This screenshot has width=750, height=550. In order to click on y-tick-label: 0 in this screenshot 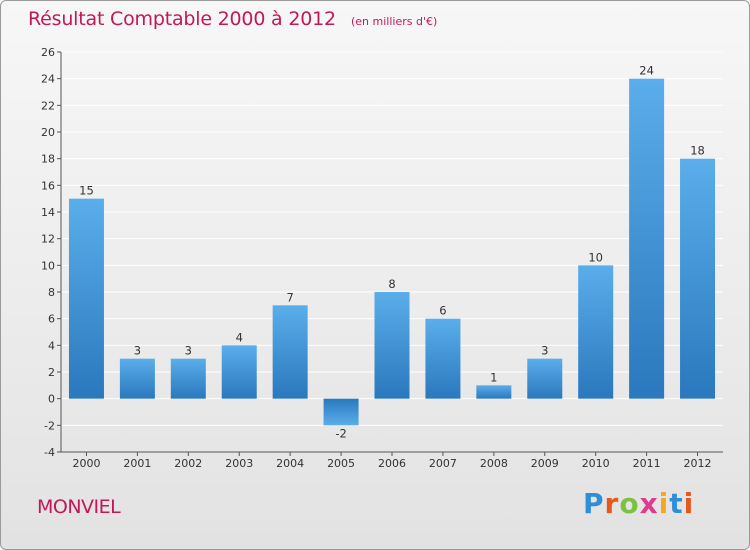, I will do `click(51, 399)`.